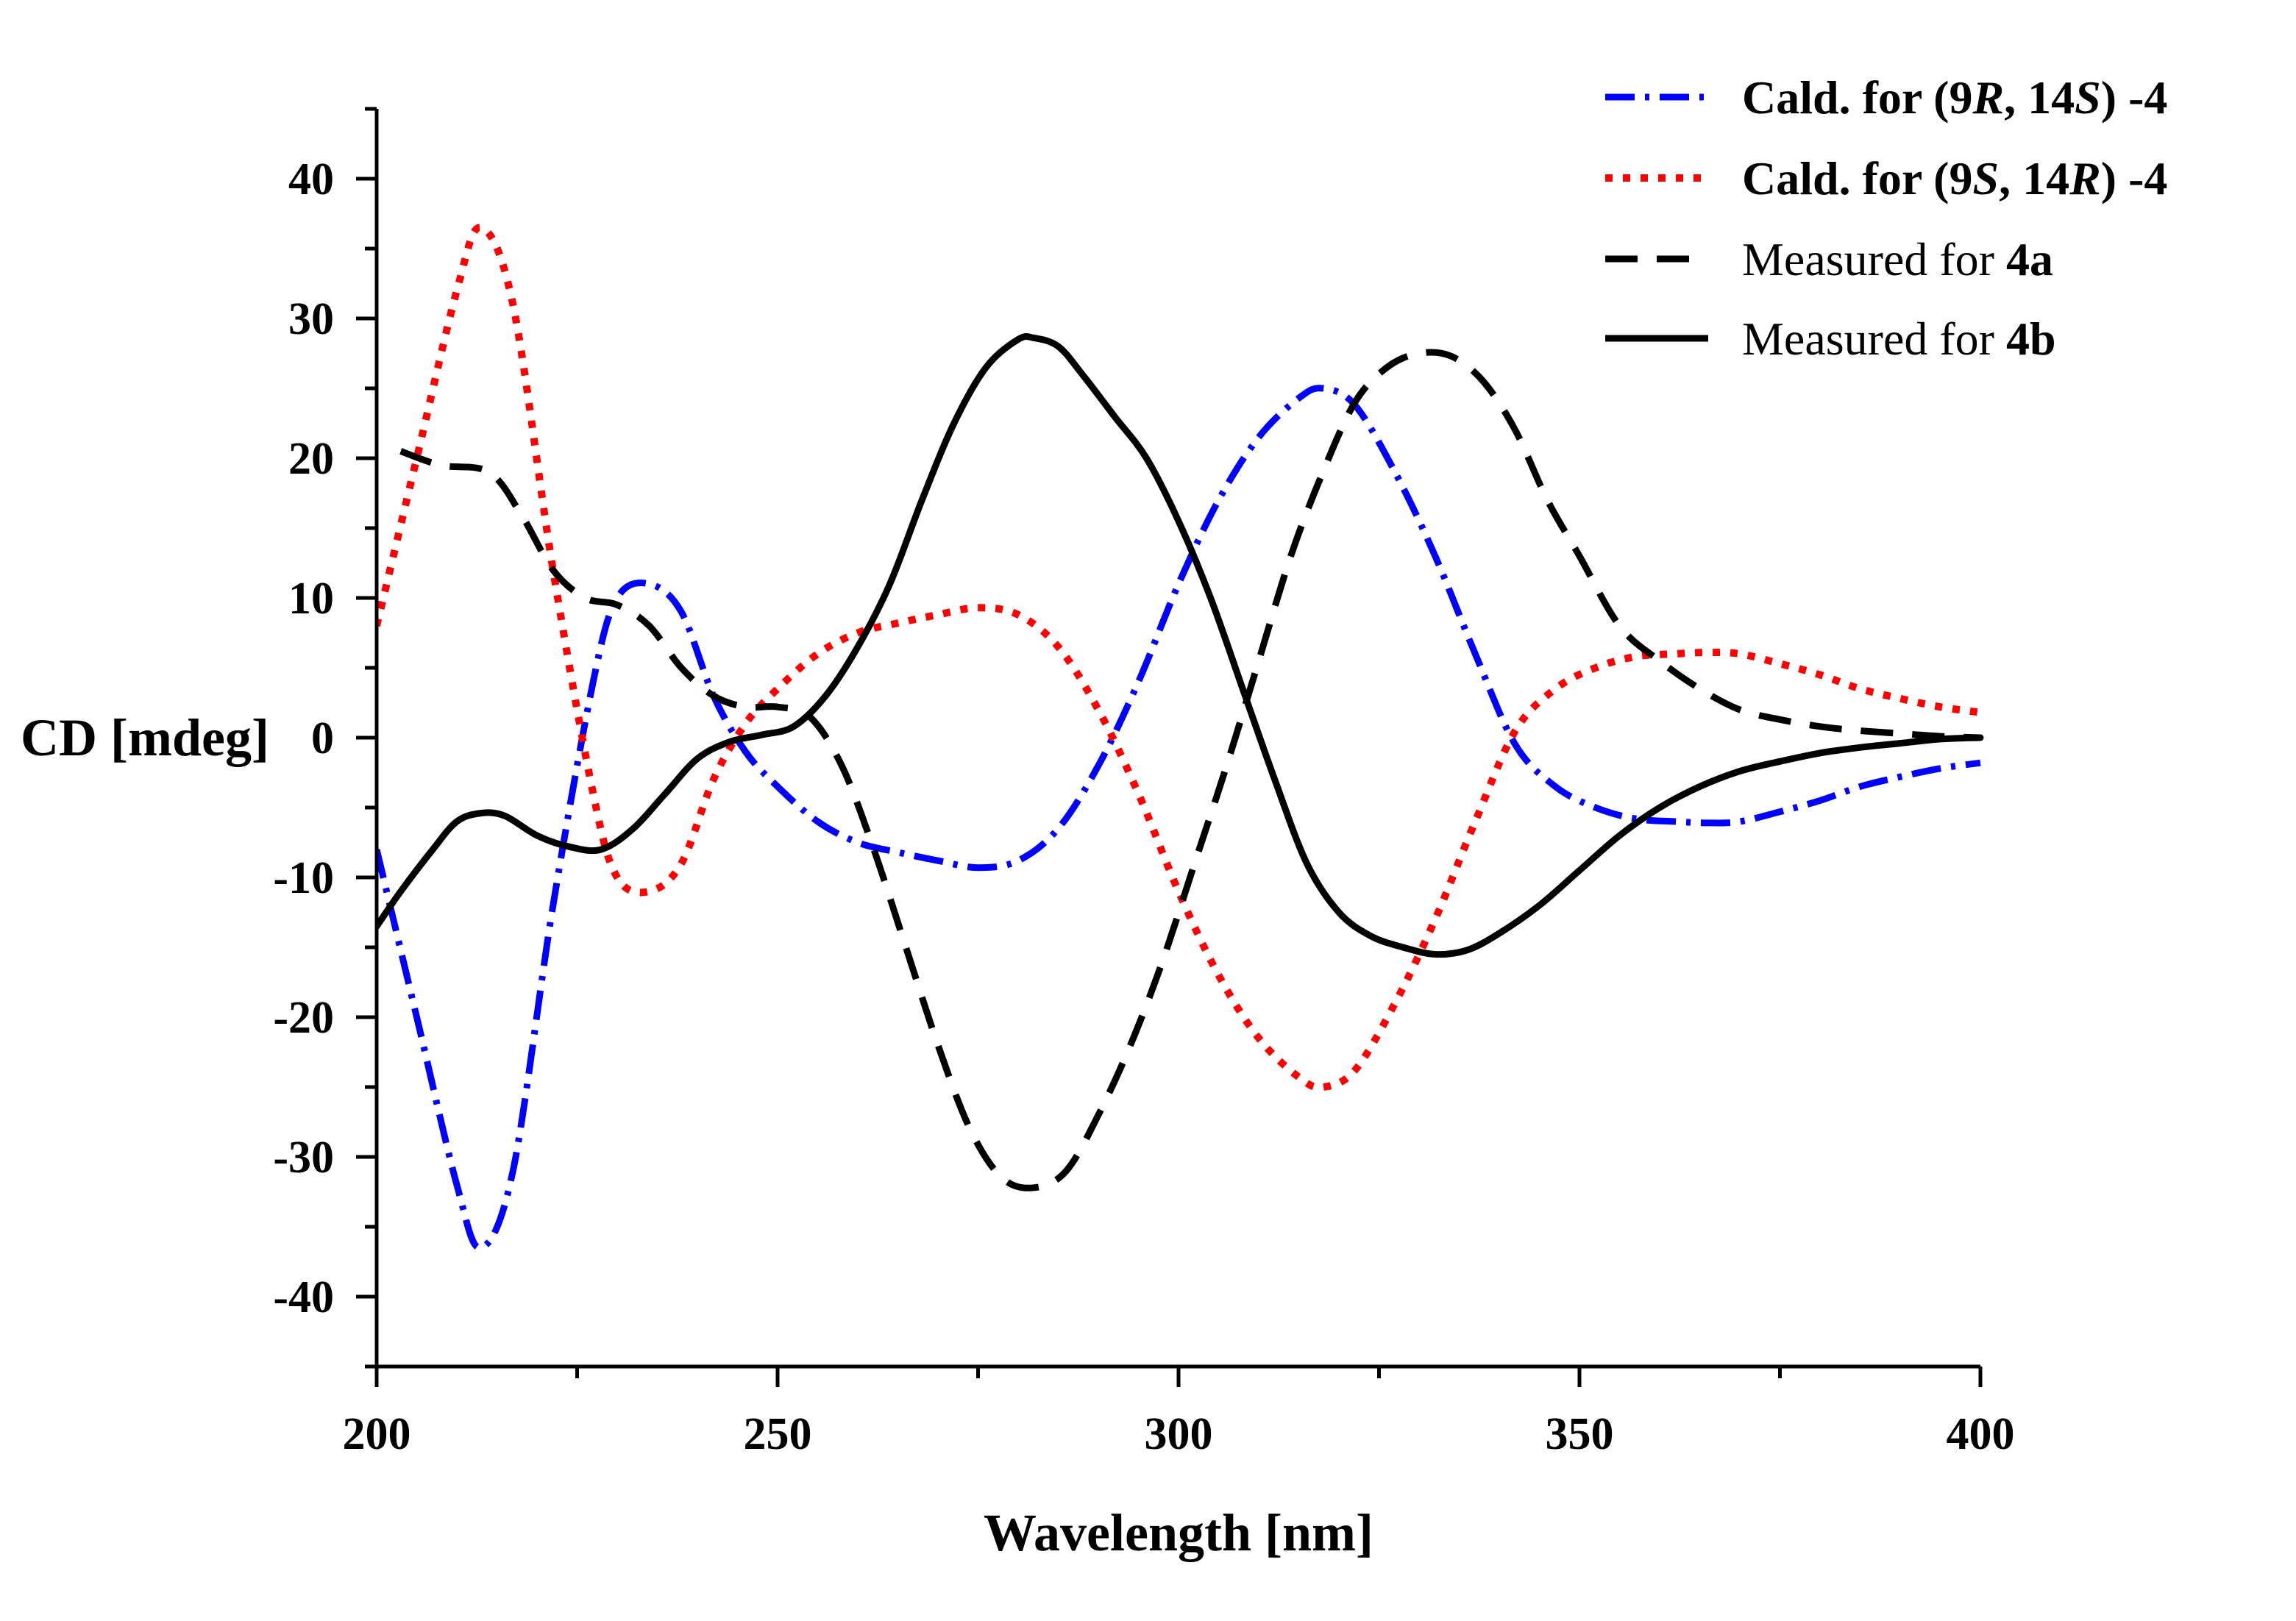  Describe the element at coordinates (1899, 339) in the screenshot. I see `legend-label-4: Measured for 4b` at that location.